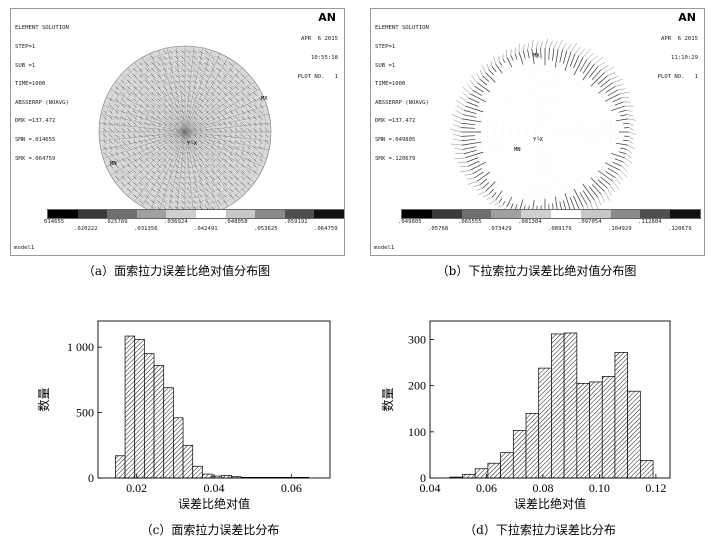  Describe the element at coordinates (113, 164) in the screenshot. I see `mn-label: MN` at that location.